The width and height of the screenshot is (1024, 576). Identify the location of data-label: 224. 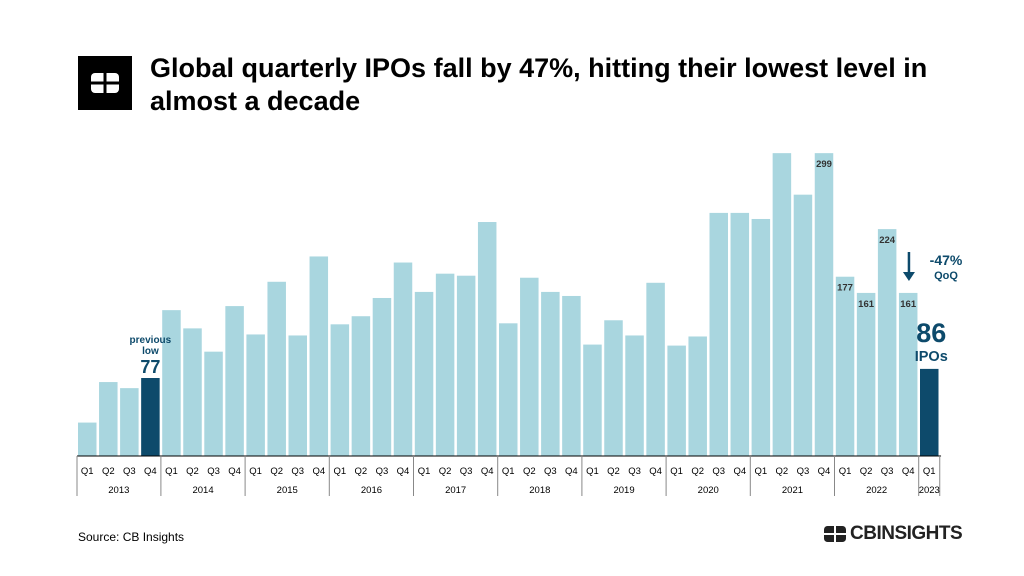
(887, 240).